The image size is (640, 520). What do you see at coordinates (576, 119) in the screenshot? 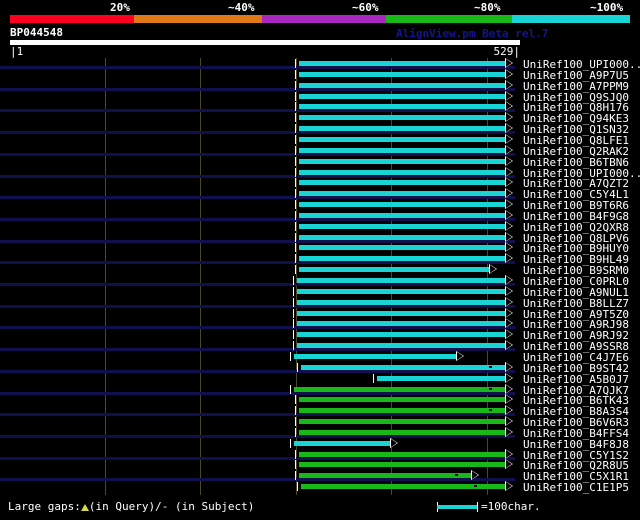
I see `hit-label: UniRef100_Q94KE3` at bounding box center [576, 119].